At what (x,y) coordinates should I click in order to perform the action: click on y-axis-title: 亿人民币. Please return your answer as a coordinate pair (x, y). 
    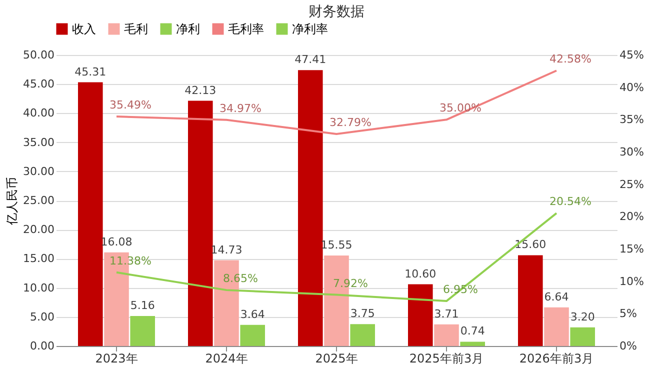
    Looking at the image, I should click on (12, 201).